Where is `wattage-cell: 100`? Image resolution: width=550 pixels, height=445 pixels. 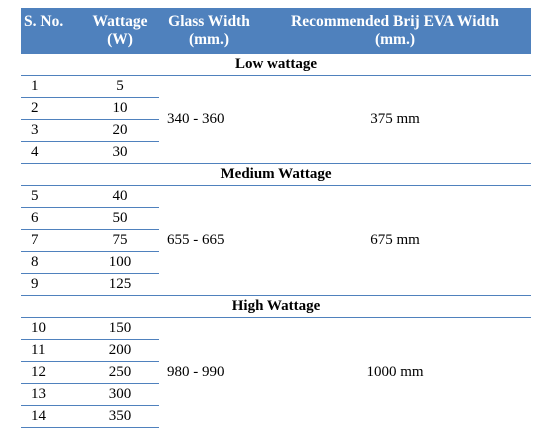
wattage-cell: 100 is located at coordinates (120, 262).